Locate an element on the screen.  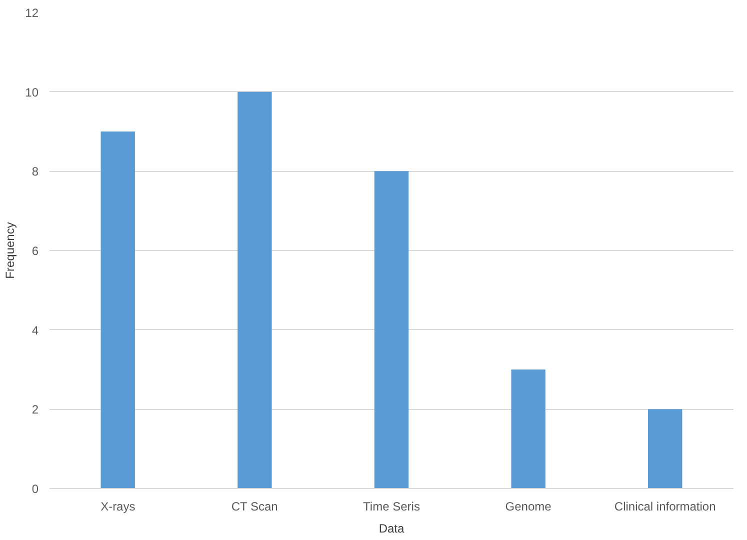
x-tick-label: X-rays is located at coordinates (118, 507).